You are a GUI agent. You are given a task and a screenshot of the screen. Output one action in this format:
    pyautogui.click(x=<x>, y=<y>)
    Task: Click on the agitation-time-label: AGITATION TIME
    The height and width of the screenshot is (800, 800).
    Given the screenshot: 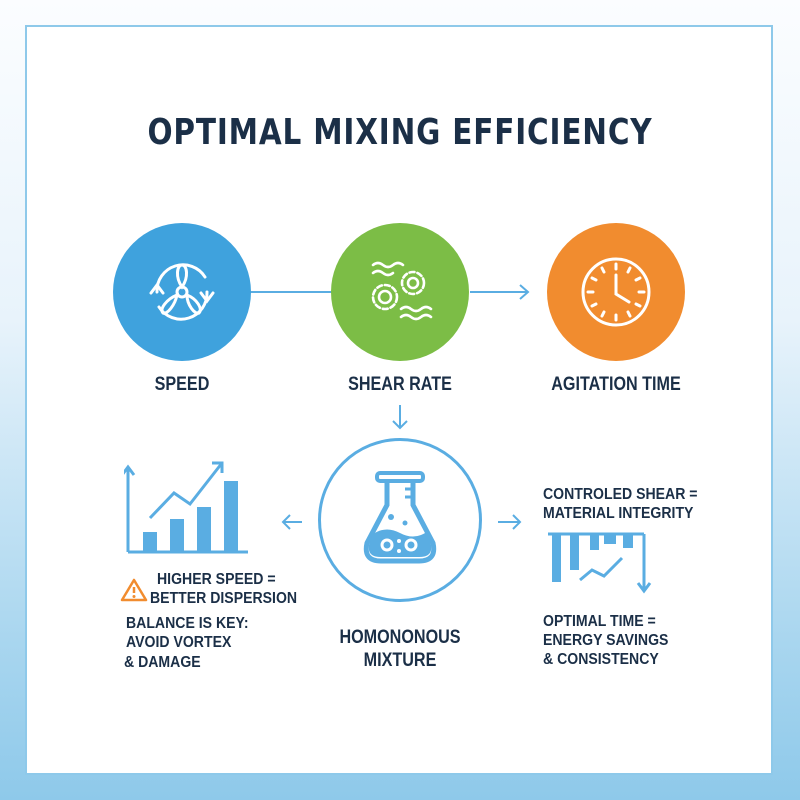 What is the action you would take?
    pyautogui.click(x=616, y=384)
    